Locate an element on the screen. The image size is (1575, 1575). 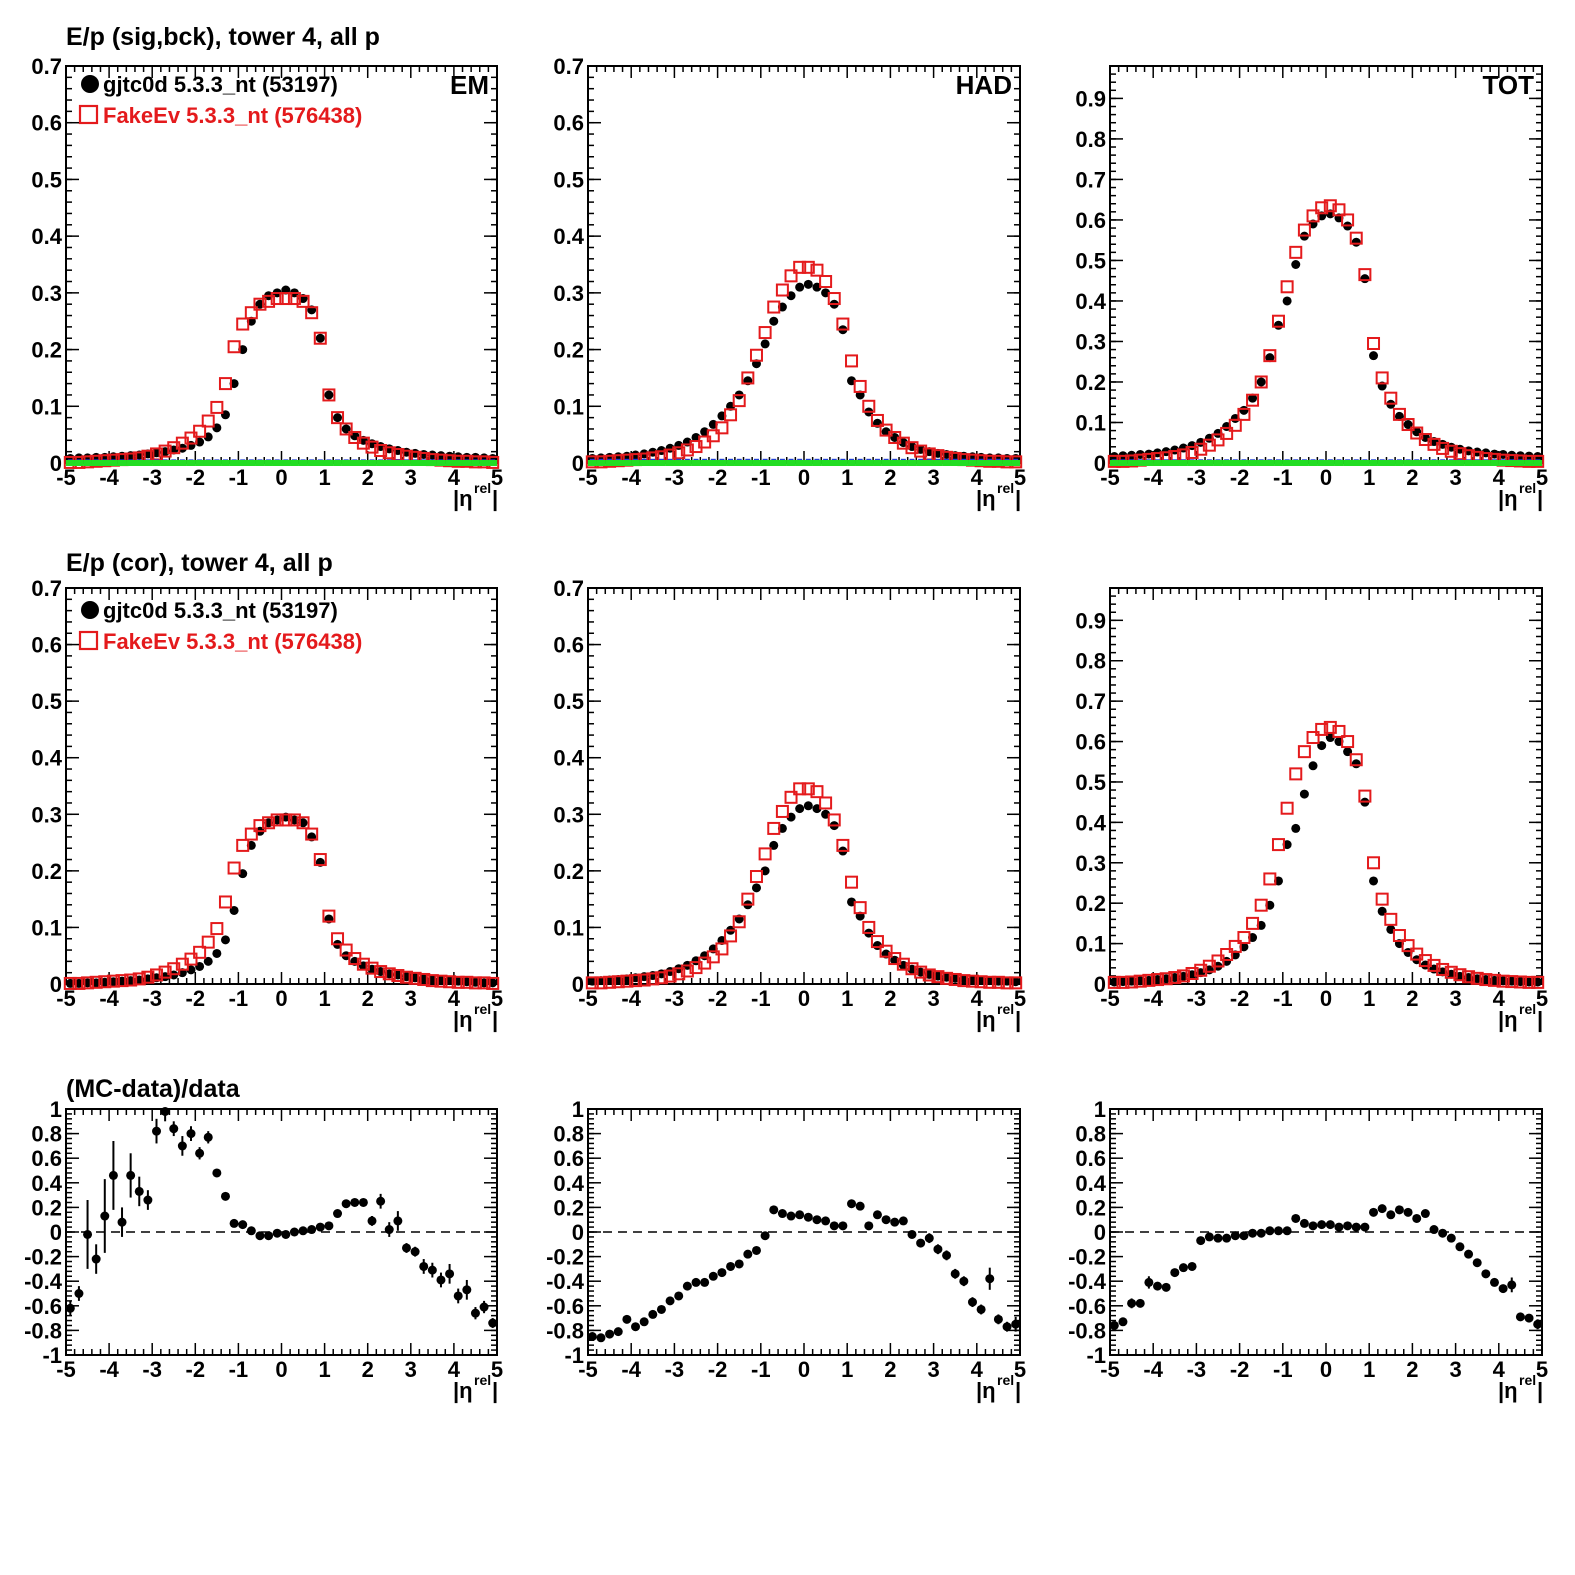
x-tick-label: 4 is located at coordinates (454, 477).